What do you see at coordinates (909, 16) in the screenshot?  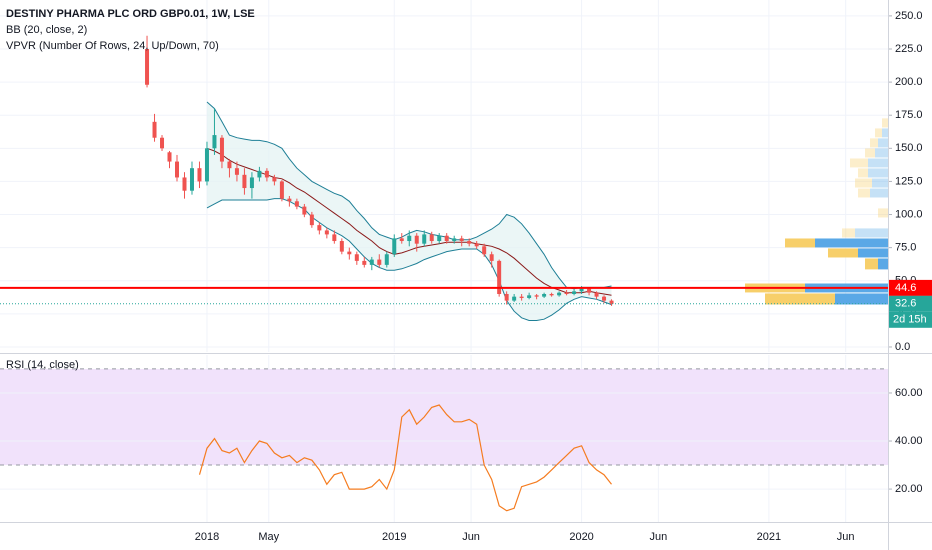 I see `y-tick-label: 250.0` at bounding box center [909, 16].